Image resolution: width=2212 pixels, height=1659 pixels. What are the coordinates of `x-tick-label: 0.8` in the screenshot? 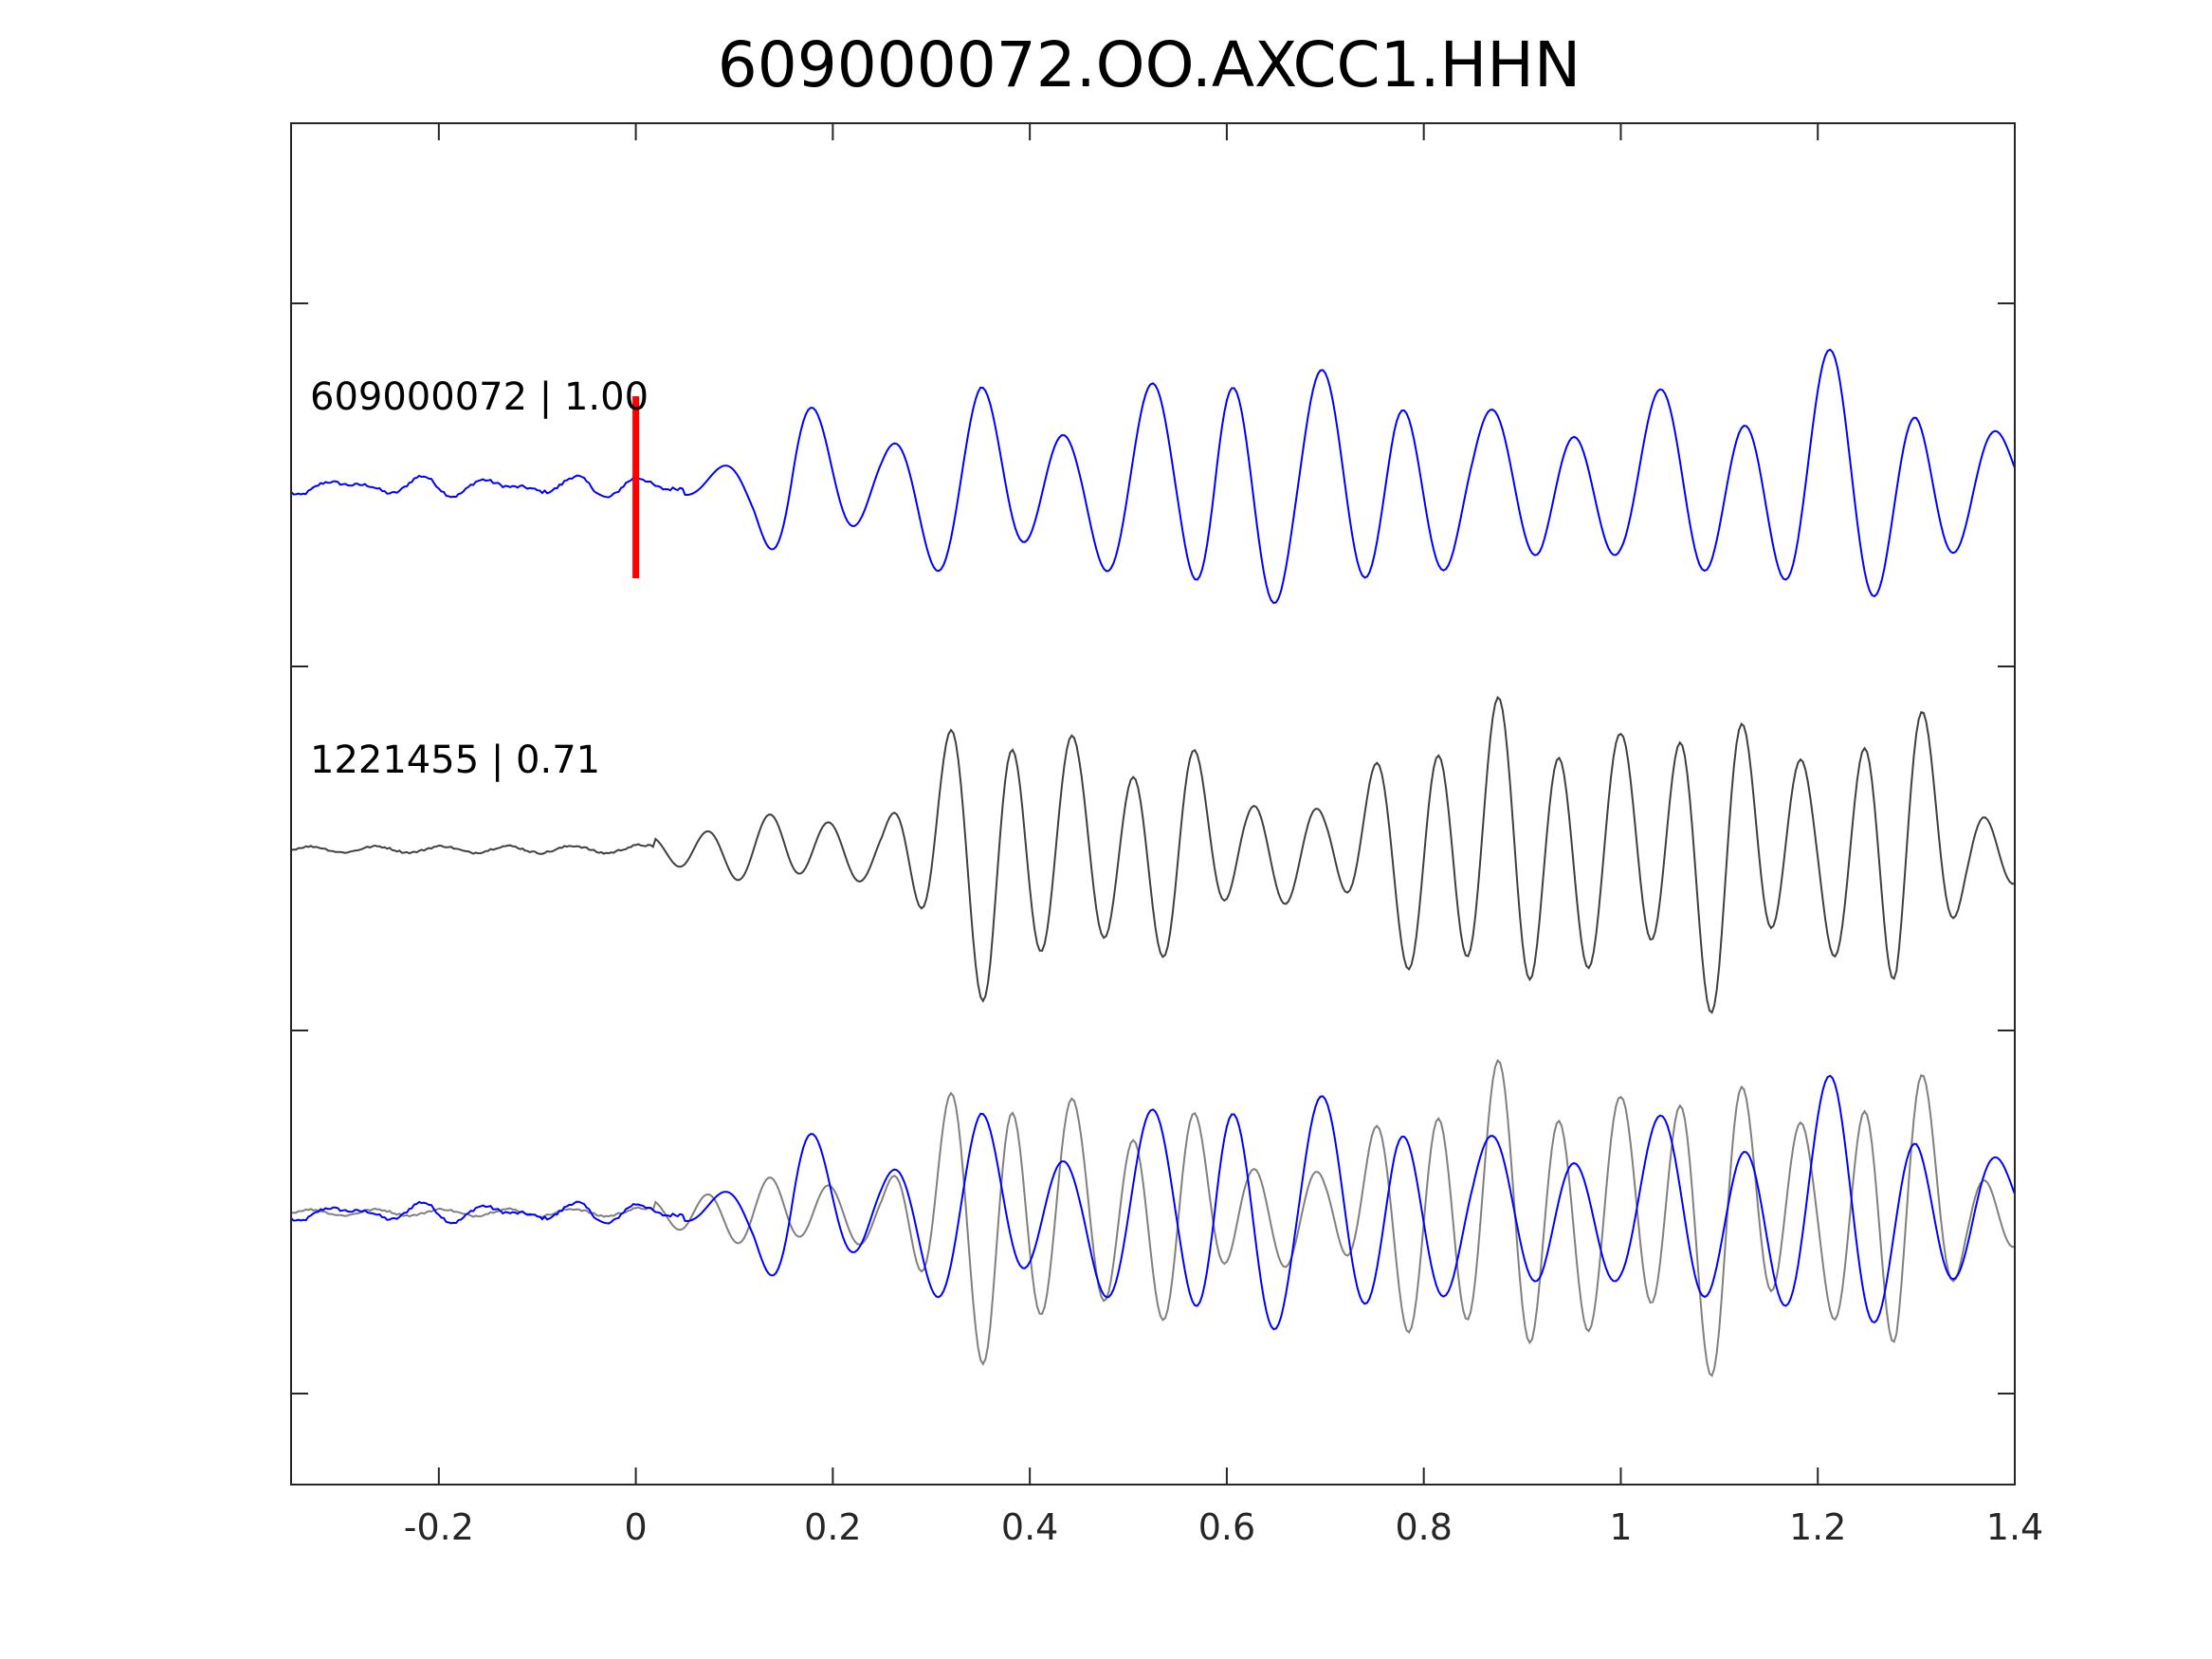 It's located at (1423, 1527).